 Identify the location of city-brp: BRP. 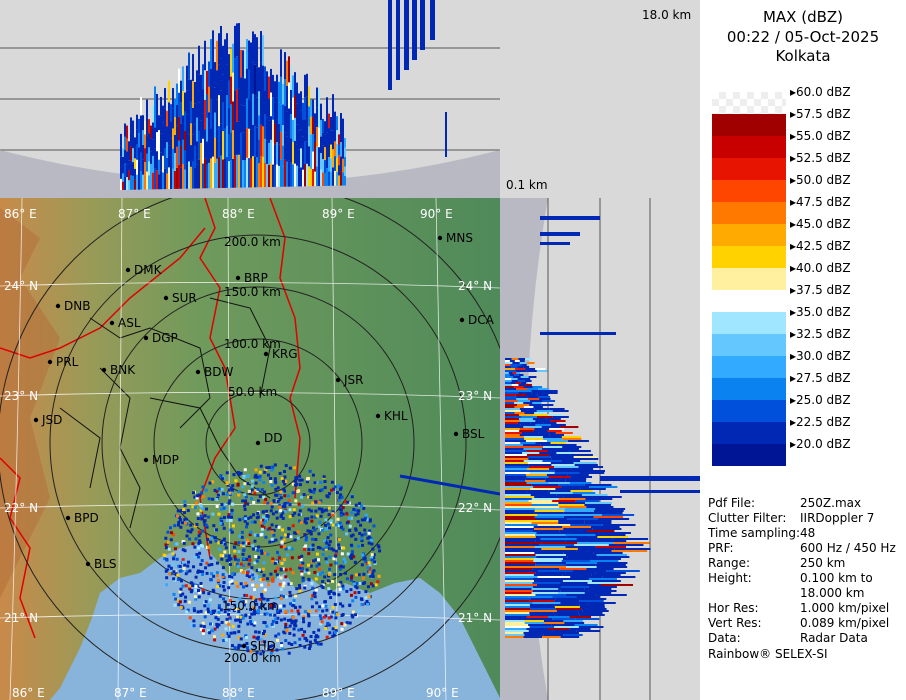
(256, 278).